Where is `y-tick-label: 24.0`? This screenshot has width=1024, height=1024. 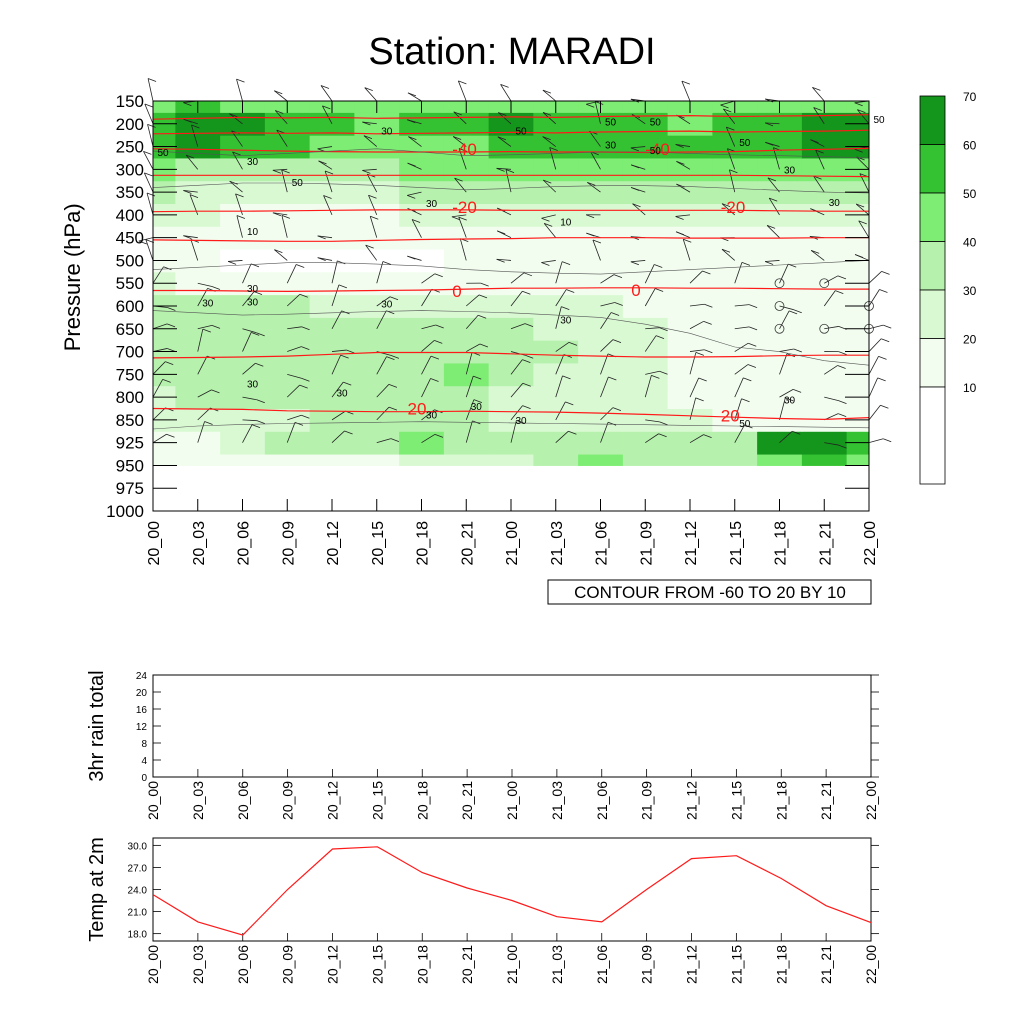
y-tick-label: 24.0 is located at coordinates (138, 891).